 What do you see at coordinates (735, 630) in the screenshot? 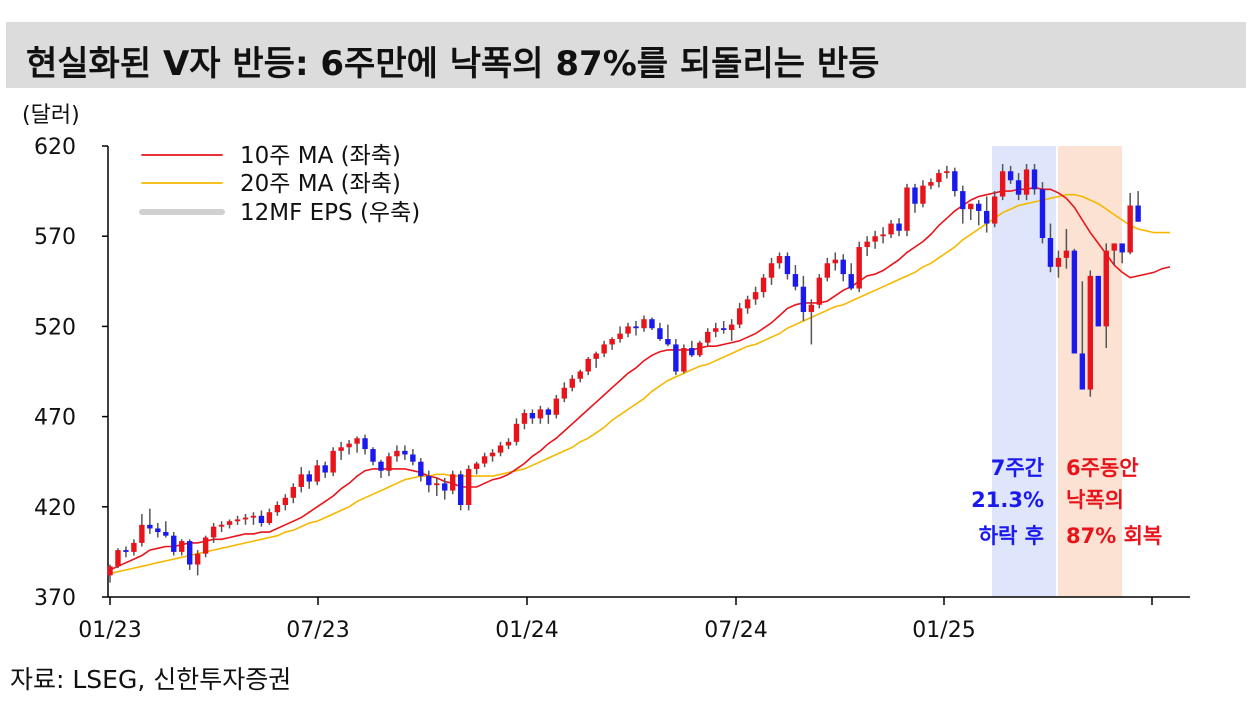
I see `x-tick-label: 07/24` at bounding box center [735, 630].